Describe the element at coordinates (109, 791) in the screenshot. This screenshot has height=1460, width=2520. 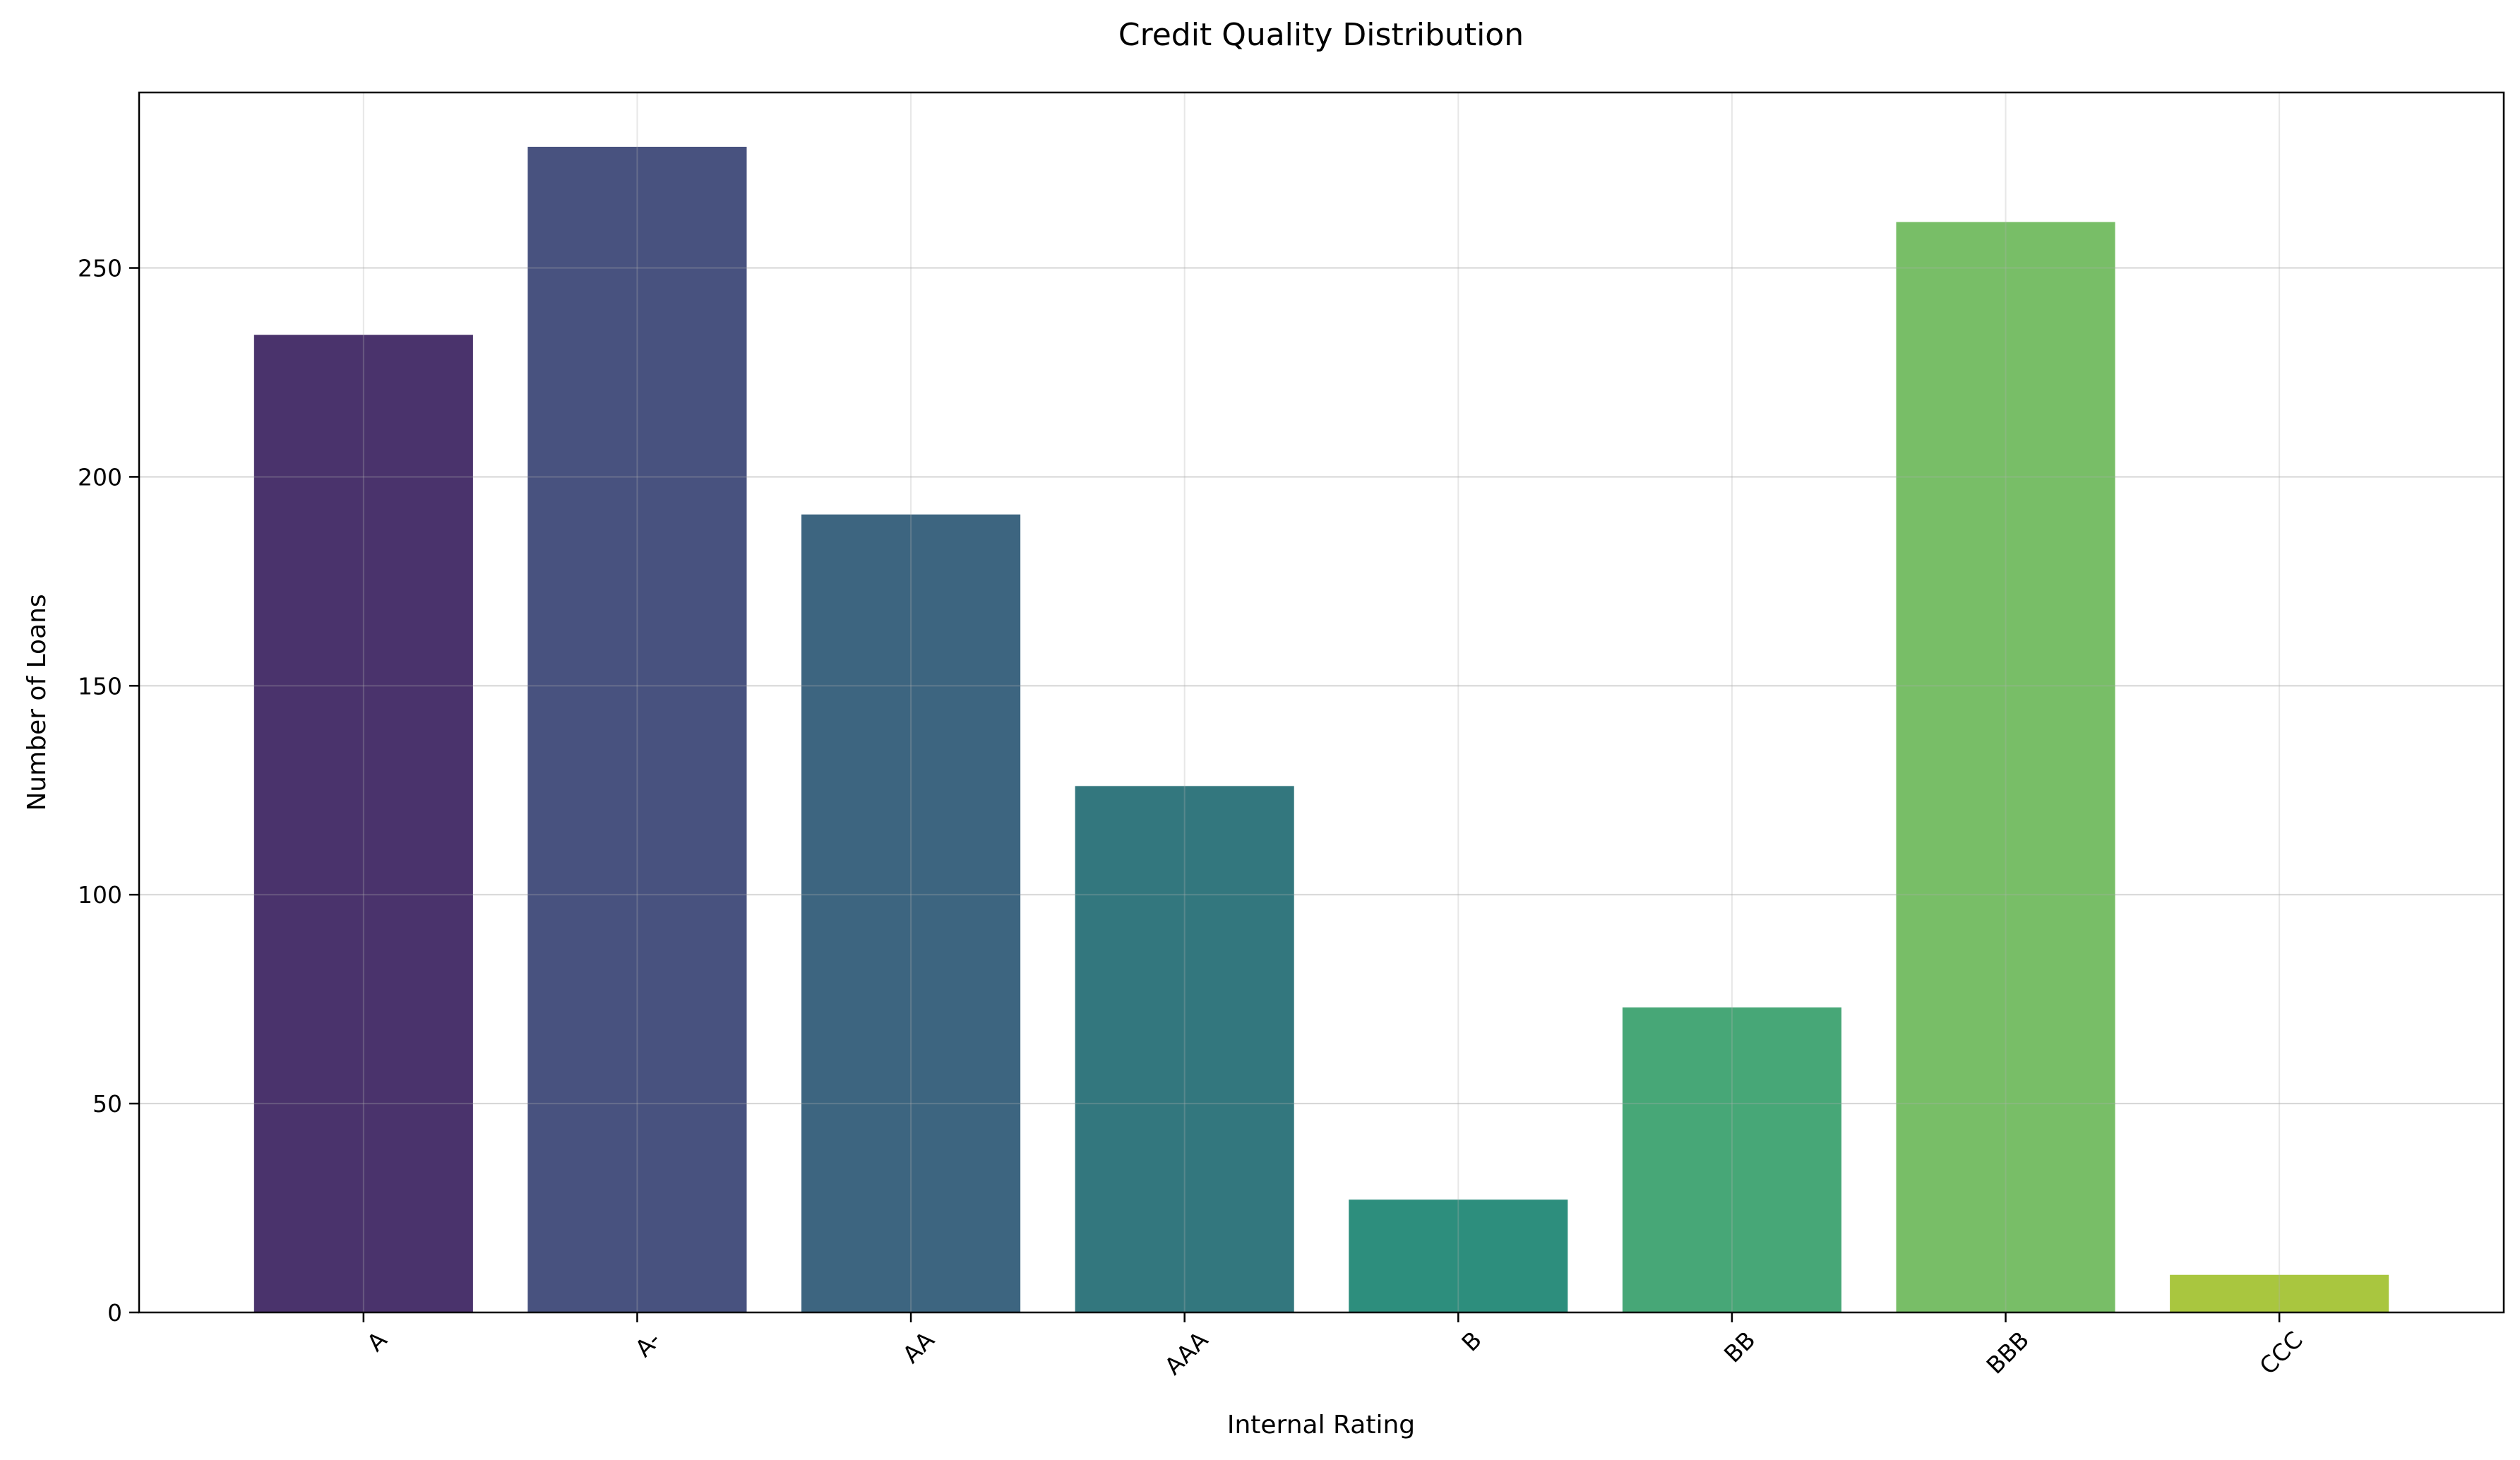
I see `y-axis-ticks: 0 50 100 150 200 250` at that location.